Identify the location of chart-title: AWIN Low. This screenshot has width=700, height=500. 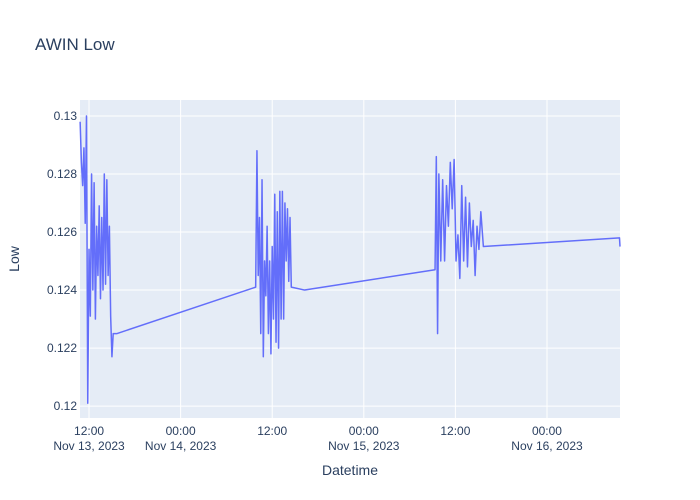
(75, 44).